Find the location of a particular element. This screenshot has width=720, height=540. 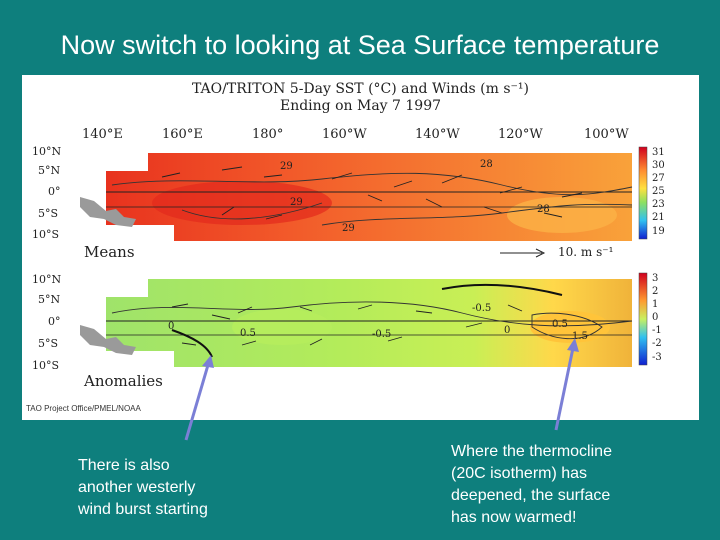

colorbar-tick: 21 is located at coordinates (658, 217).